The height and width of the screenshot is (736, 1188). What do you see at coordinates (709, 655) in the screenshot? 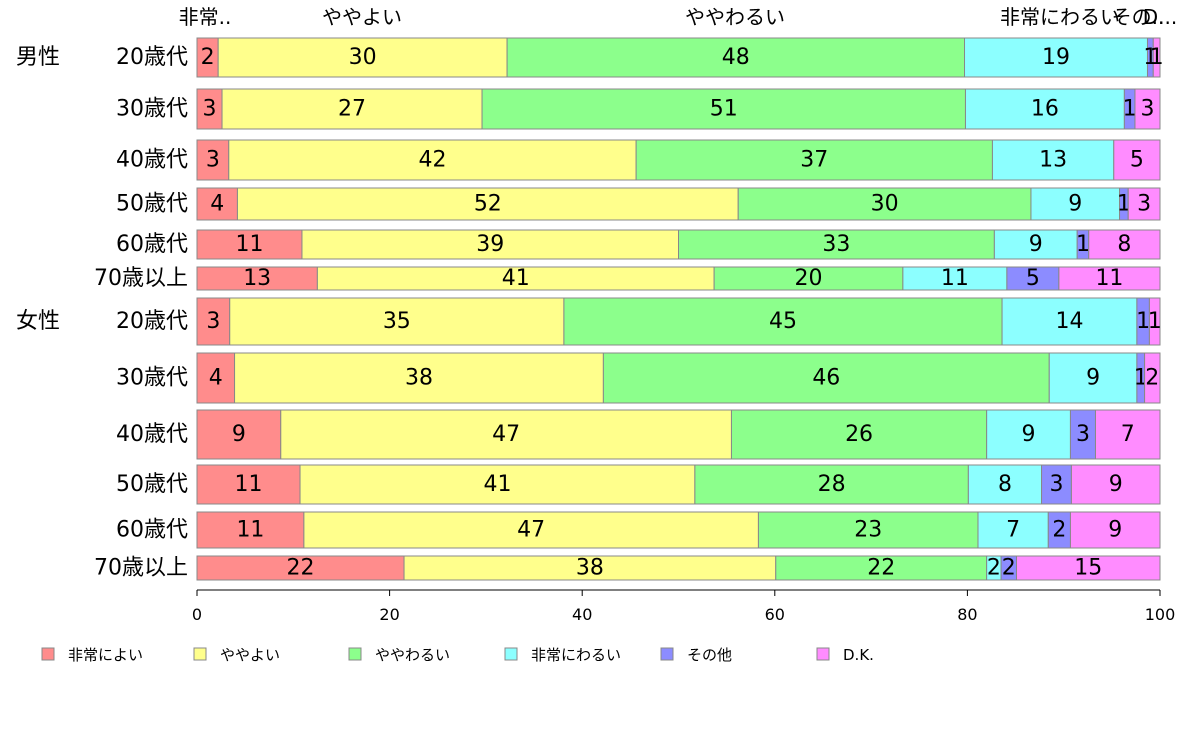
I see `legend-label: その他` at bounding box center [709, 655].